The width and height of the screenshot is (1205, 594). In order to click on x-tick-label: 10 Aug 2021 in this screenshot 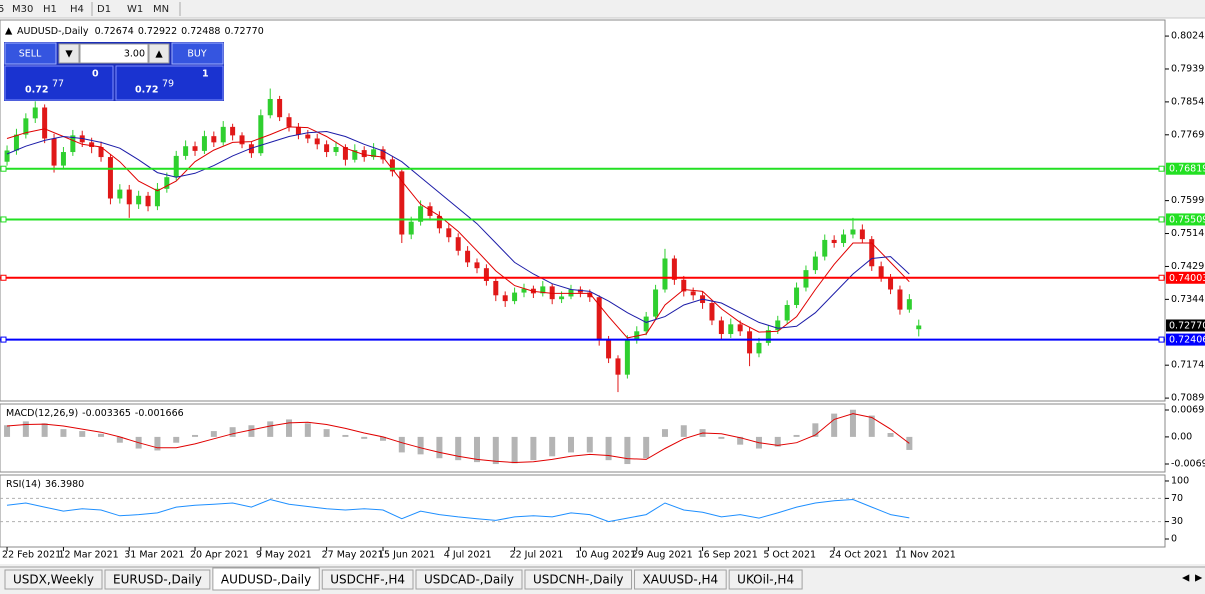, I will do `click(605, 555)`.